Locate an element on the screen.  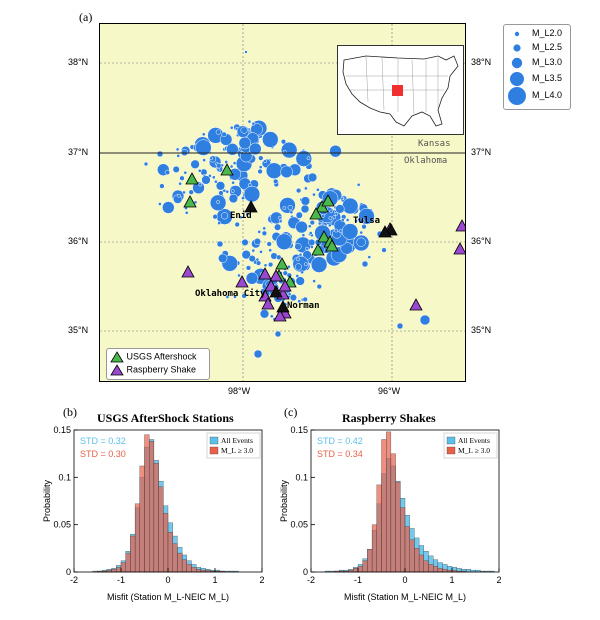
legend-all-events-label: All Events is located at coordinates (237, 440).